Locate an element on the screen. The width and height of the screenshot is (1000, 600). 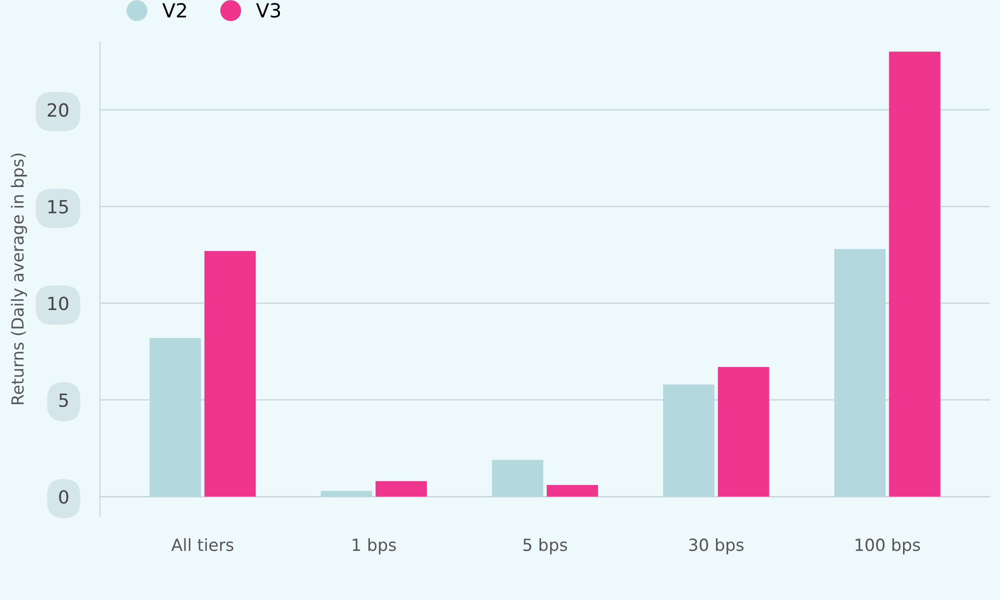
y-tick-label: 20 is located at coordinates (58, 110).